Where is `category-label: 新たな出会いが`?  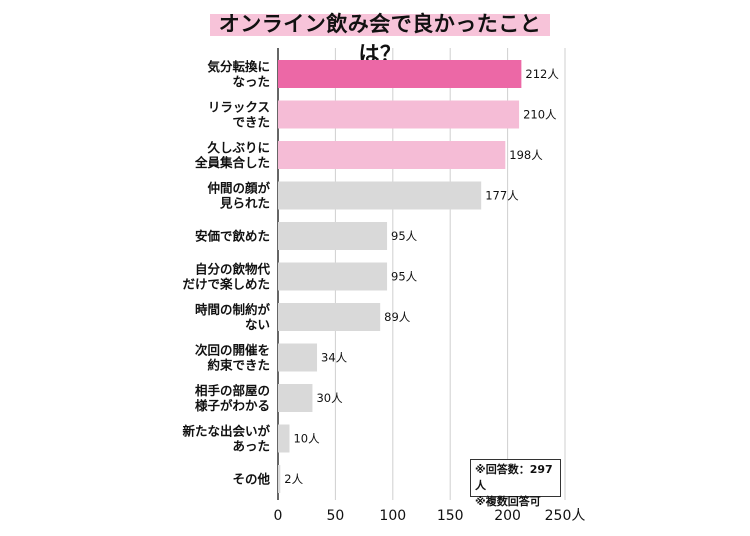
category-label: 新たな出会いが is located at coordinates (226, 431).